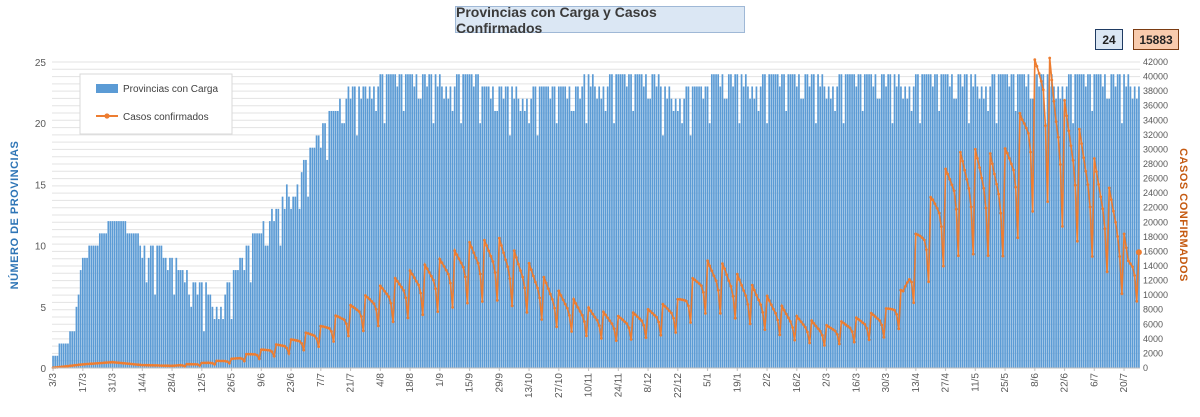  Describe the element at coordinates (232, 383) in the screenshot. I see `x-tick-label: 26/5` at that location.